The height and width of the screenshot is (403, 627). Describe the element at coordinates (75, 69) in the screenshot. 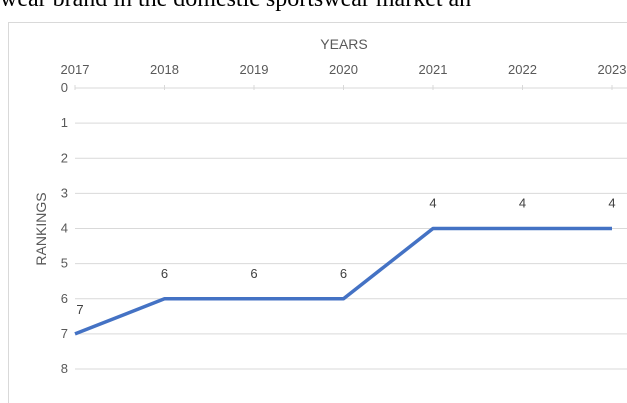

I see `x-tick-label: 2017` at that location.